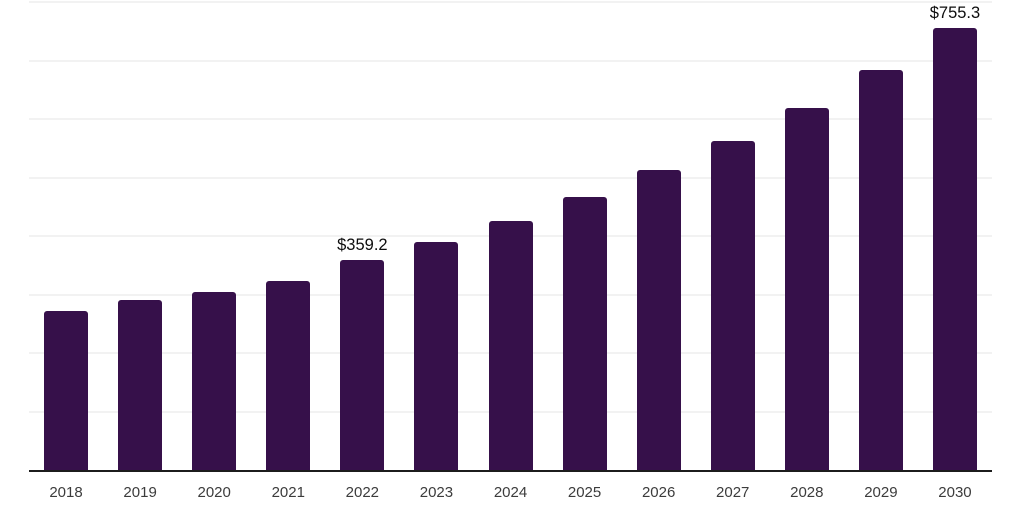 The height and width of the screenshot is (512, 1024). I want to click on bar-2022, so click(362, 364).